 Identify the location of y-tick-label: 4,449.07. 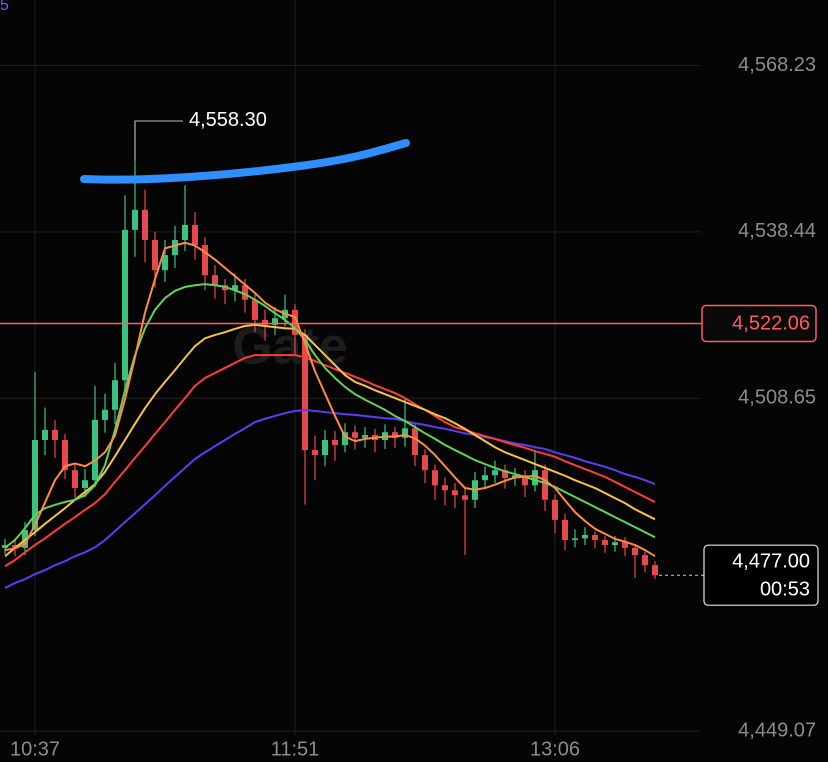
(777, 731).